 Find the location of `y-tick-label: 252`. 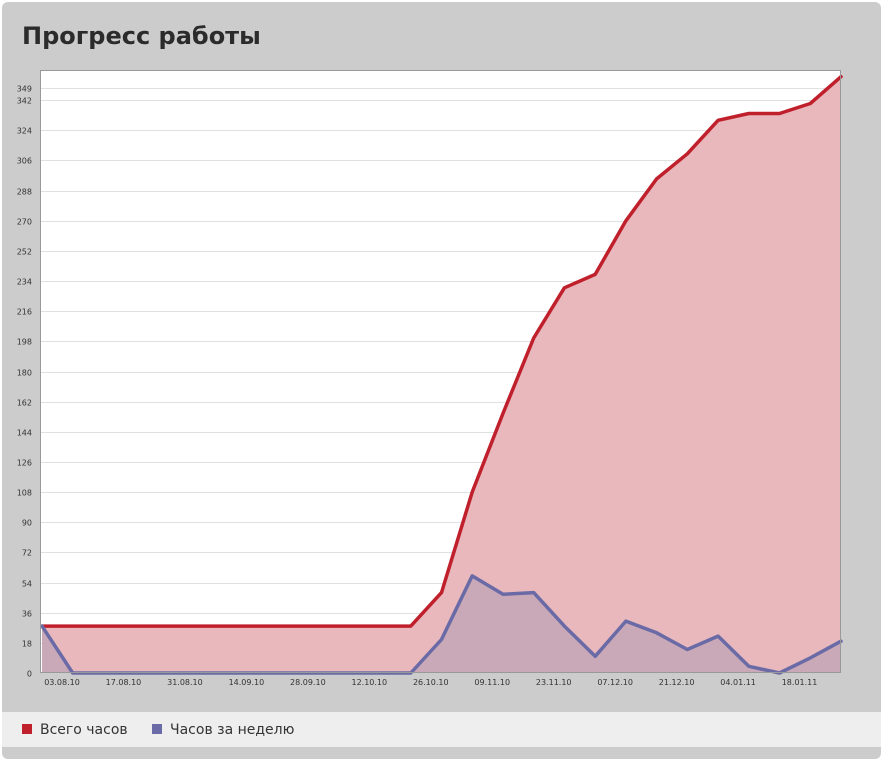

y-tick-label: 252 is located at coordinates (24, 252).